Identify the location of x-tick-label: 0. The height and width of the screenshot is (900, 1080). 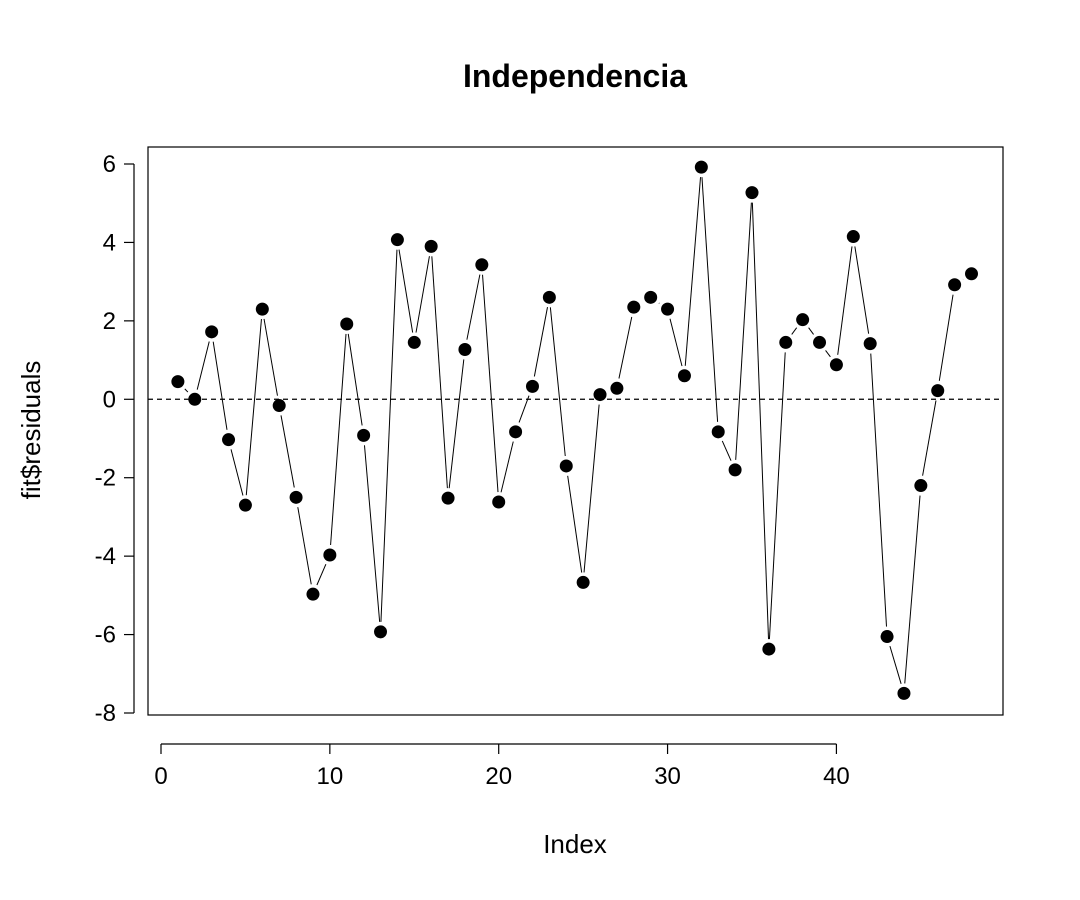
(160, 776).